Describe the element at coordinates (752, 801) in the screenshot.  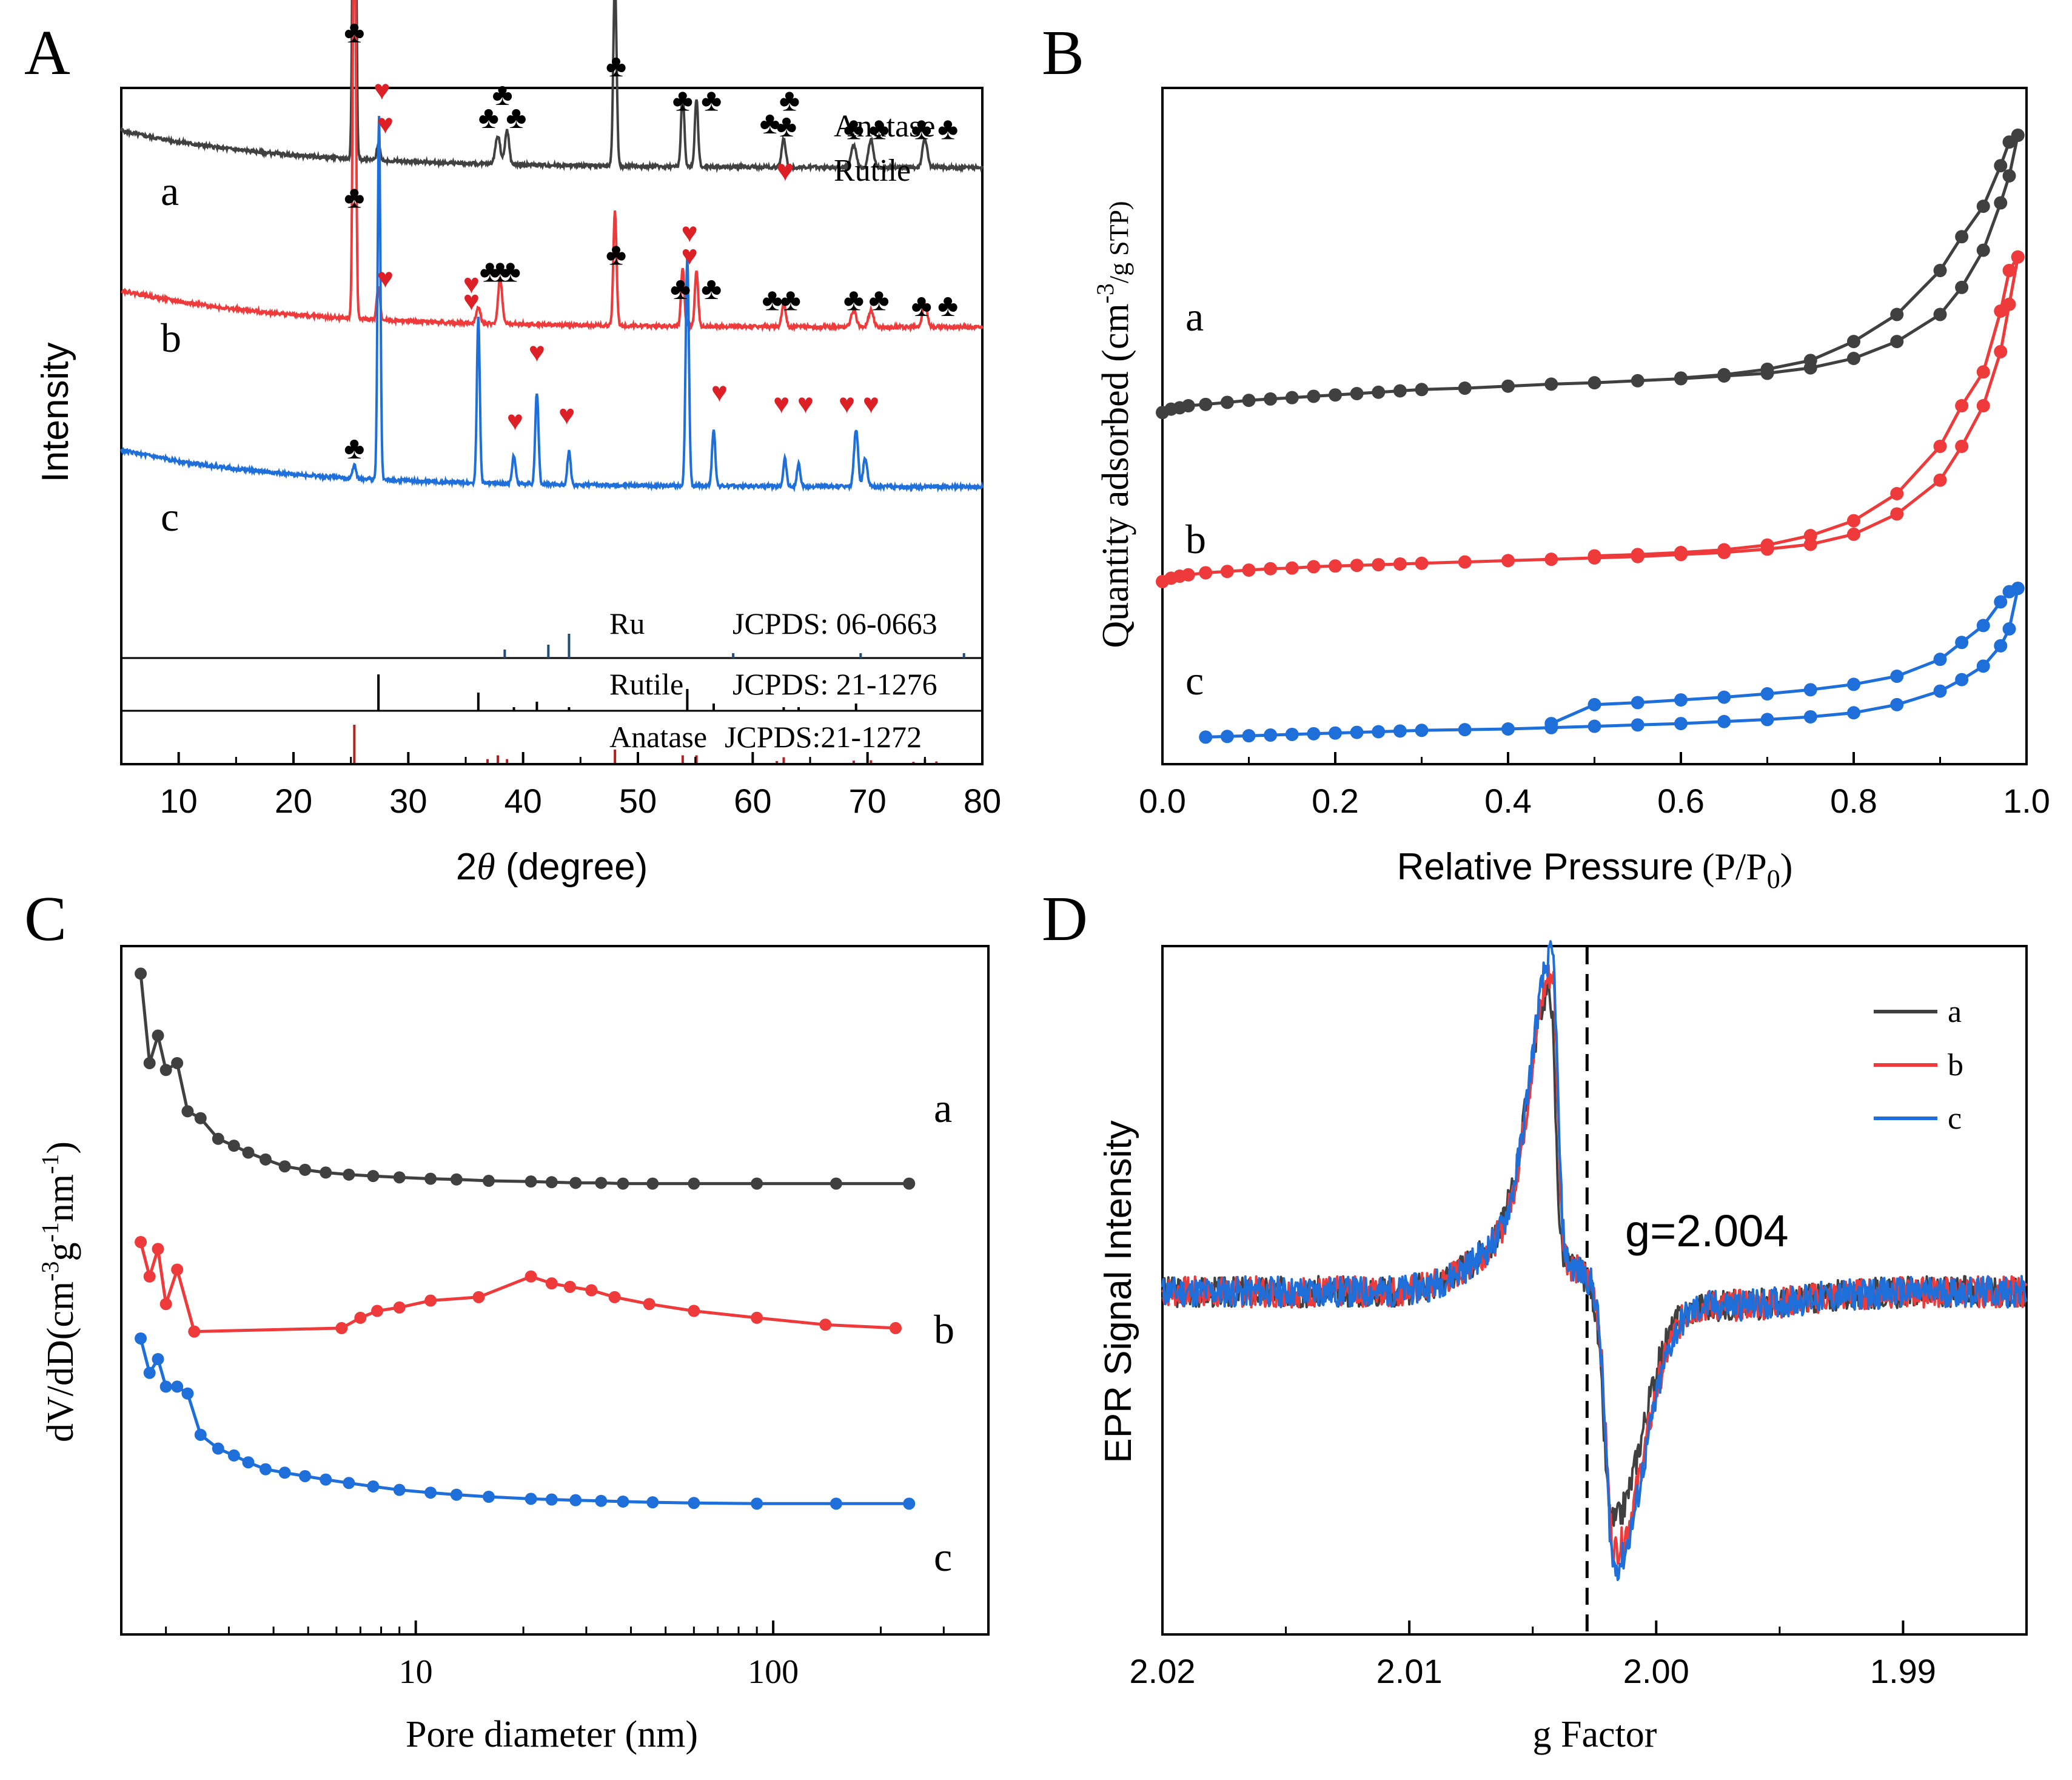
I see `xtick-label-a-60: 60` at that location.